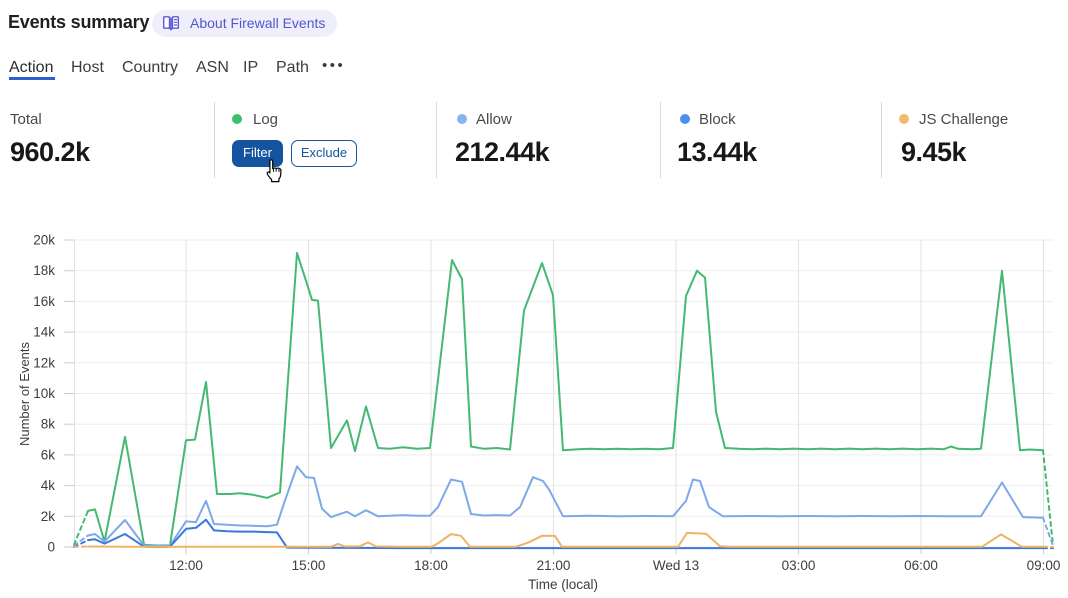 The image size is (1068, 598). What do you see at coordinates (48, 424) in the screenshot?
I see `svg-text: 8k` at bounding box center [48, 424].